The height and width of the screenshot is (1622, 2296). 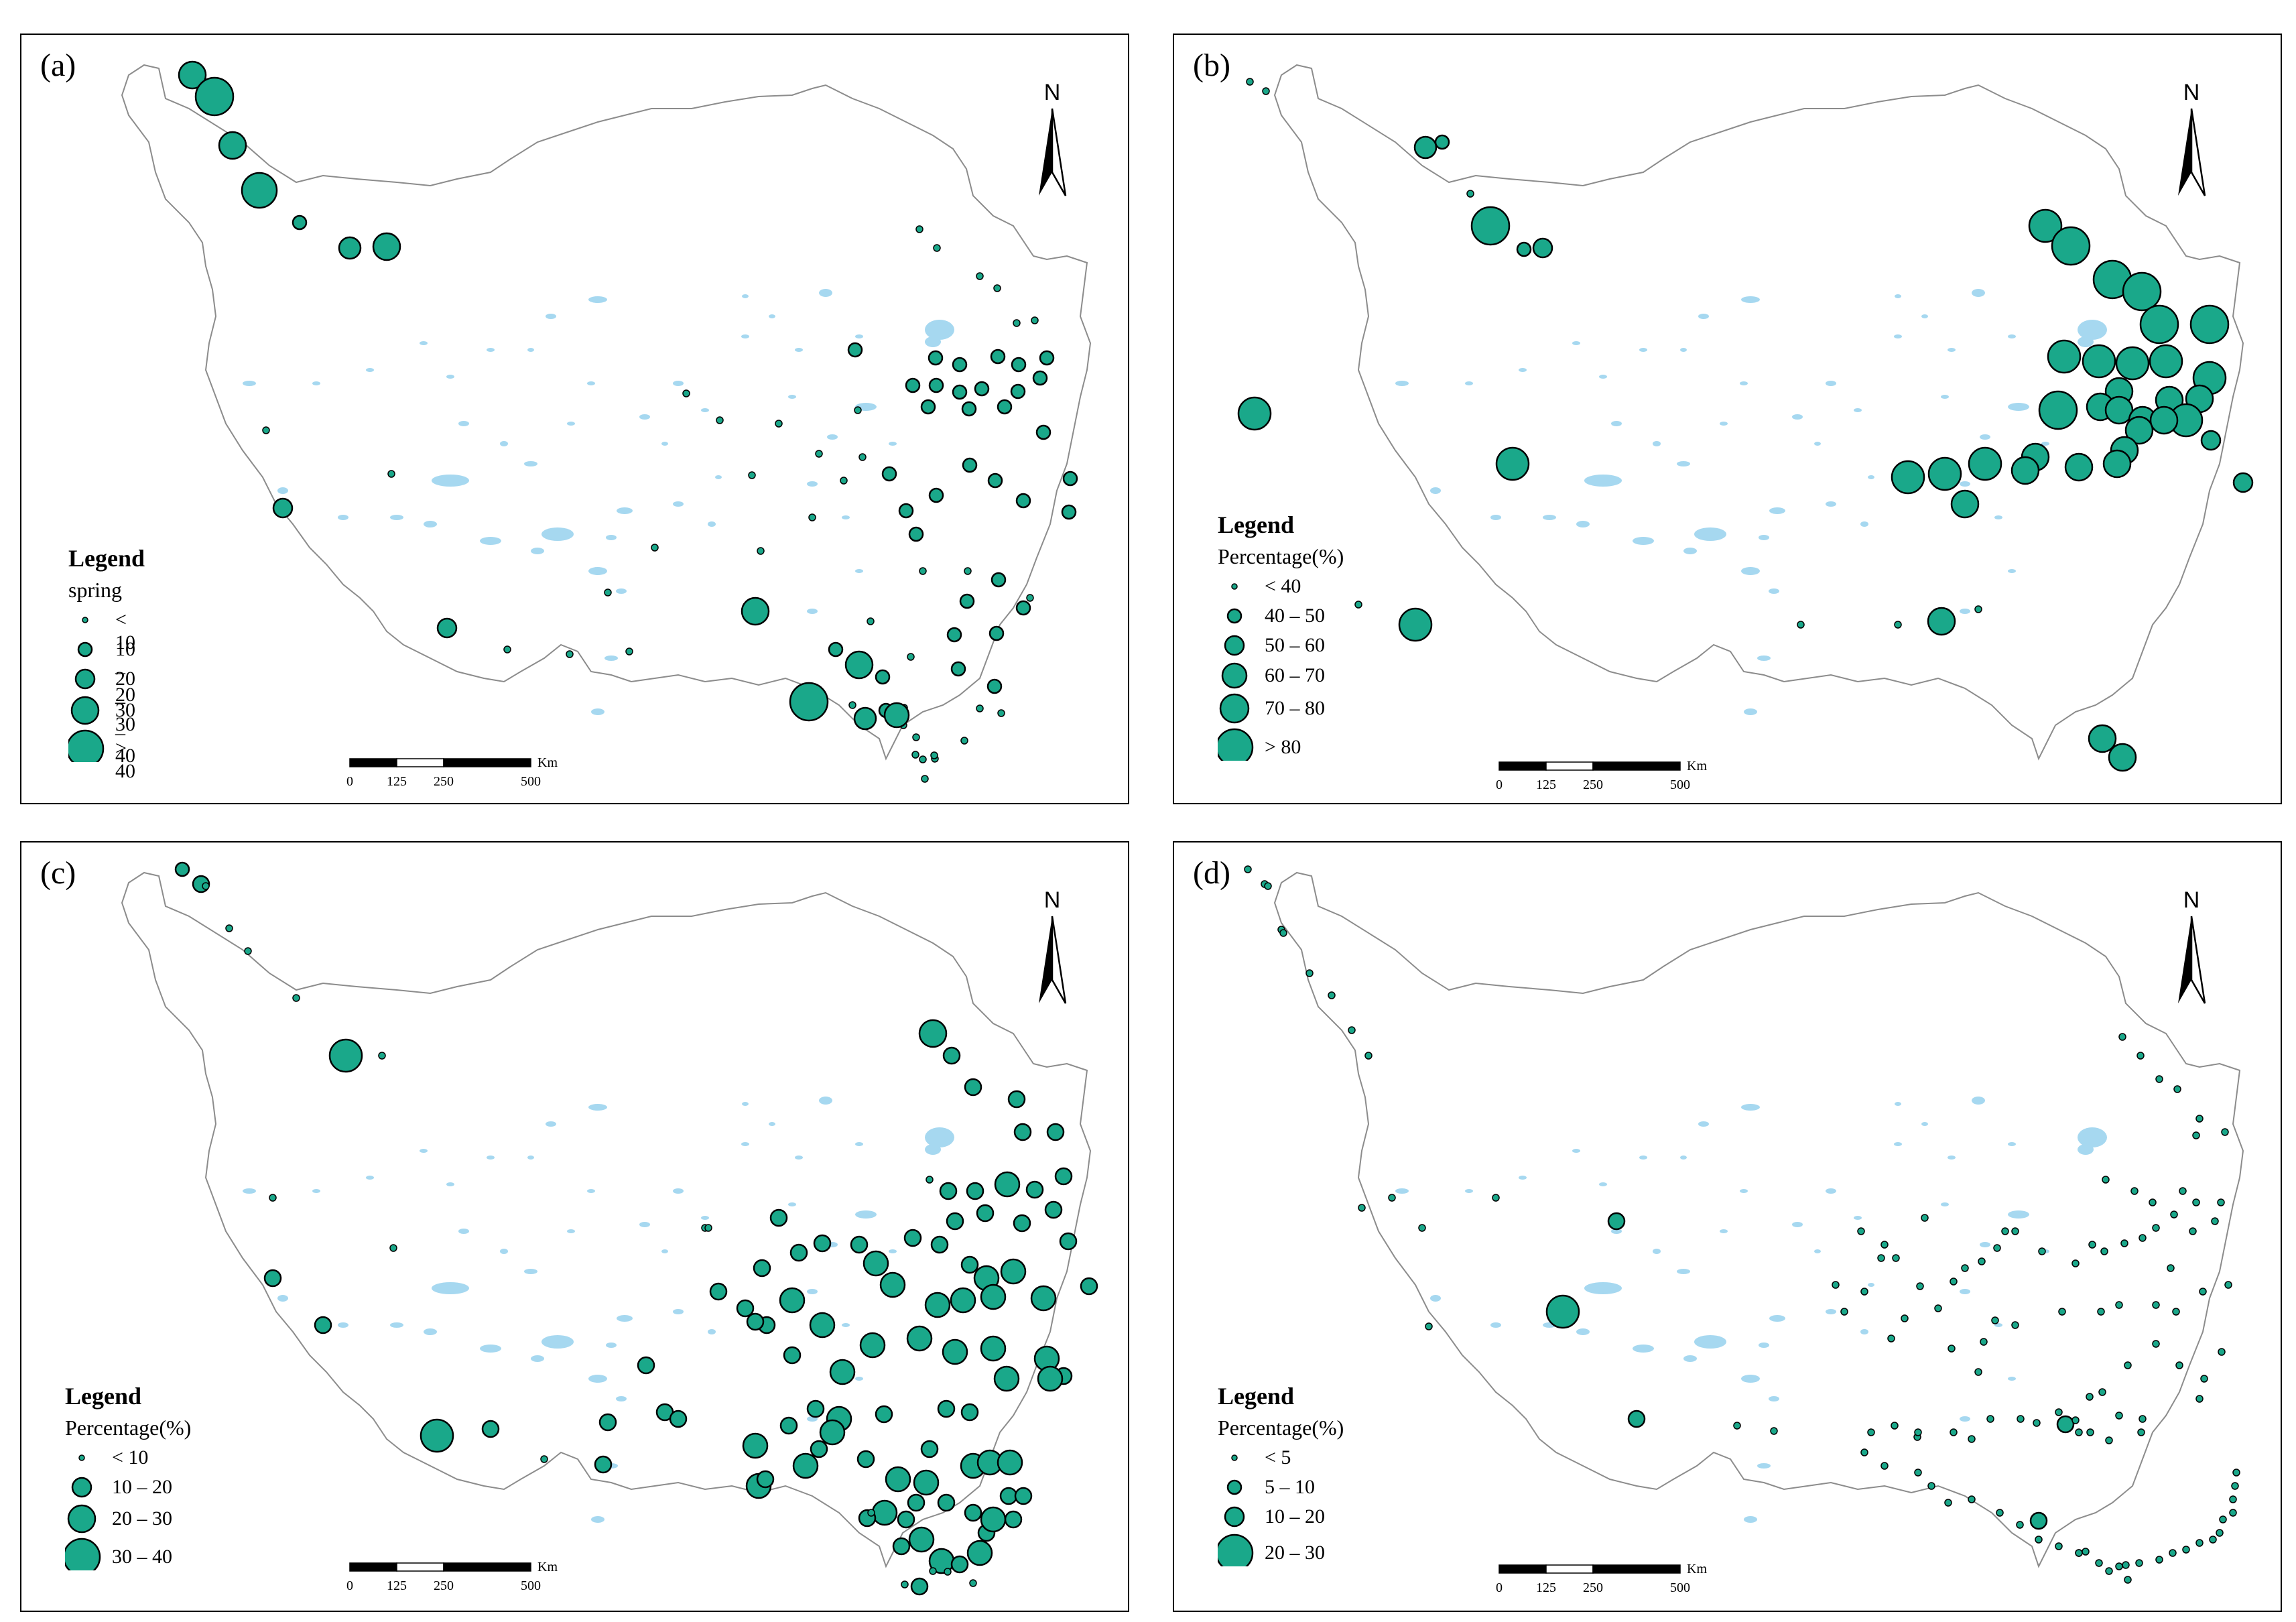 What do you see at coordinates (58, 65) in the screenshot?
I see `panel-label: (a)` at bounding box center [58, 65].